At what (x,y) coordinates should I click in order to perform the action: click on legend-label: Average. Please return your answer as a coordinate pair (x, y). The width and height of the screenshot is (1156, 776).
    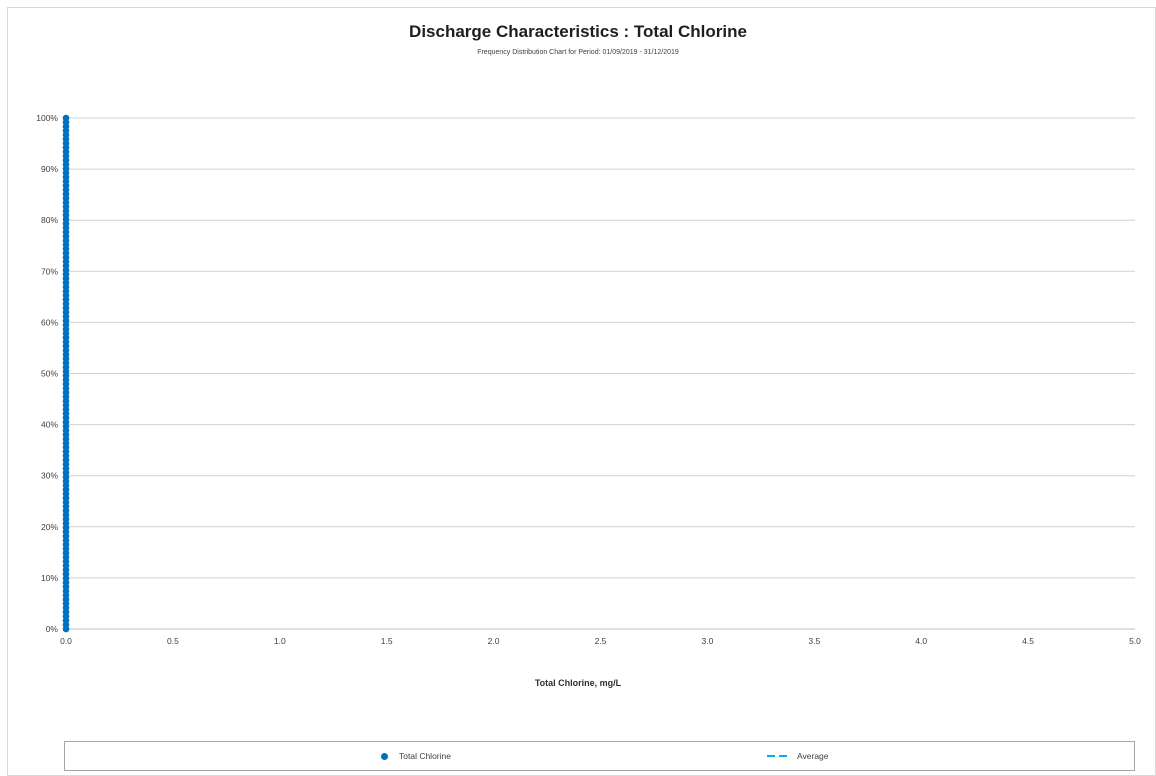
    Looking at the image, I should click on (813, 756).